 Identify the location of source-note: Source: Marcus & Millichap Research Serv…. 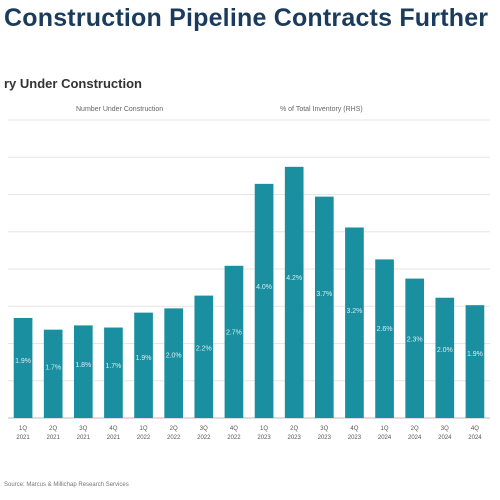
(66, 485).